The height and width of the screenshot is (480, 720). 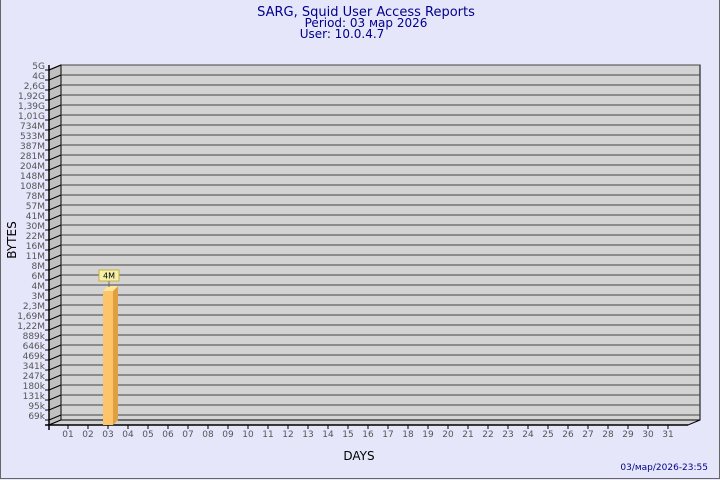 I want to click on x-tick-label: 22, so click(x=487, y=435).